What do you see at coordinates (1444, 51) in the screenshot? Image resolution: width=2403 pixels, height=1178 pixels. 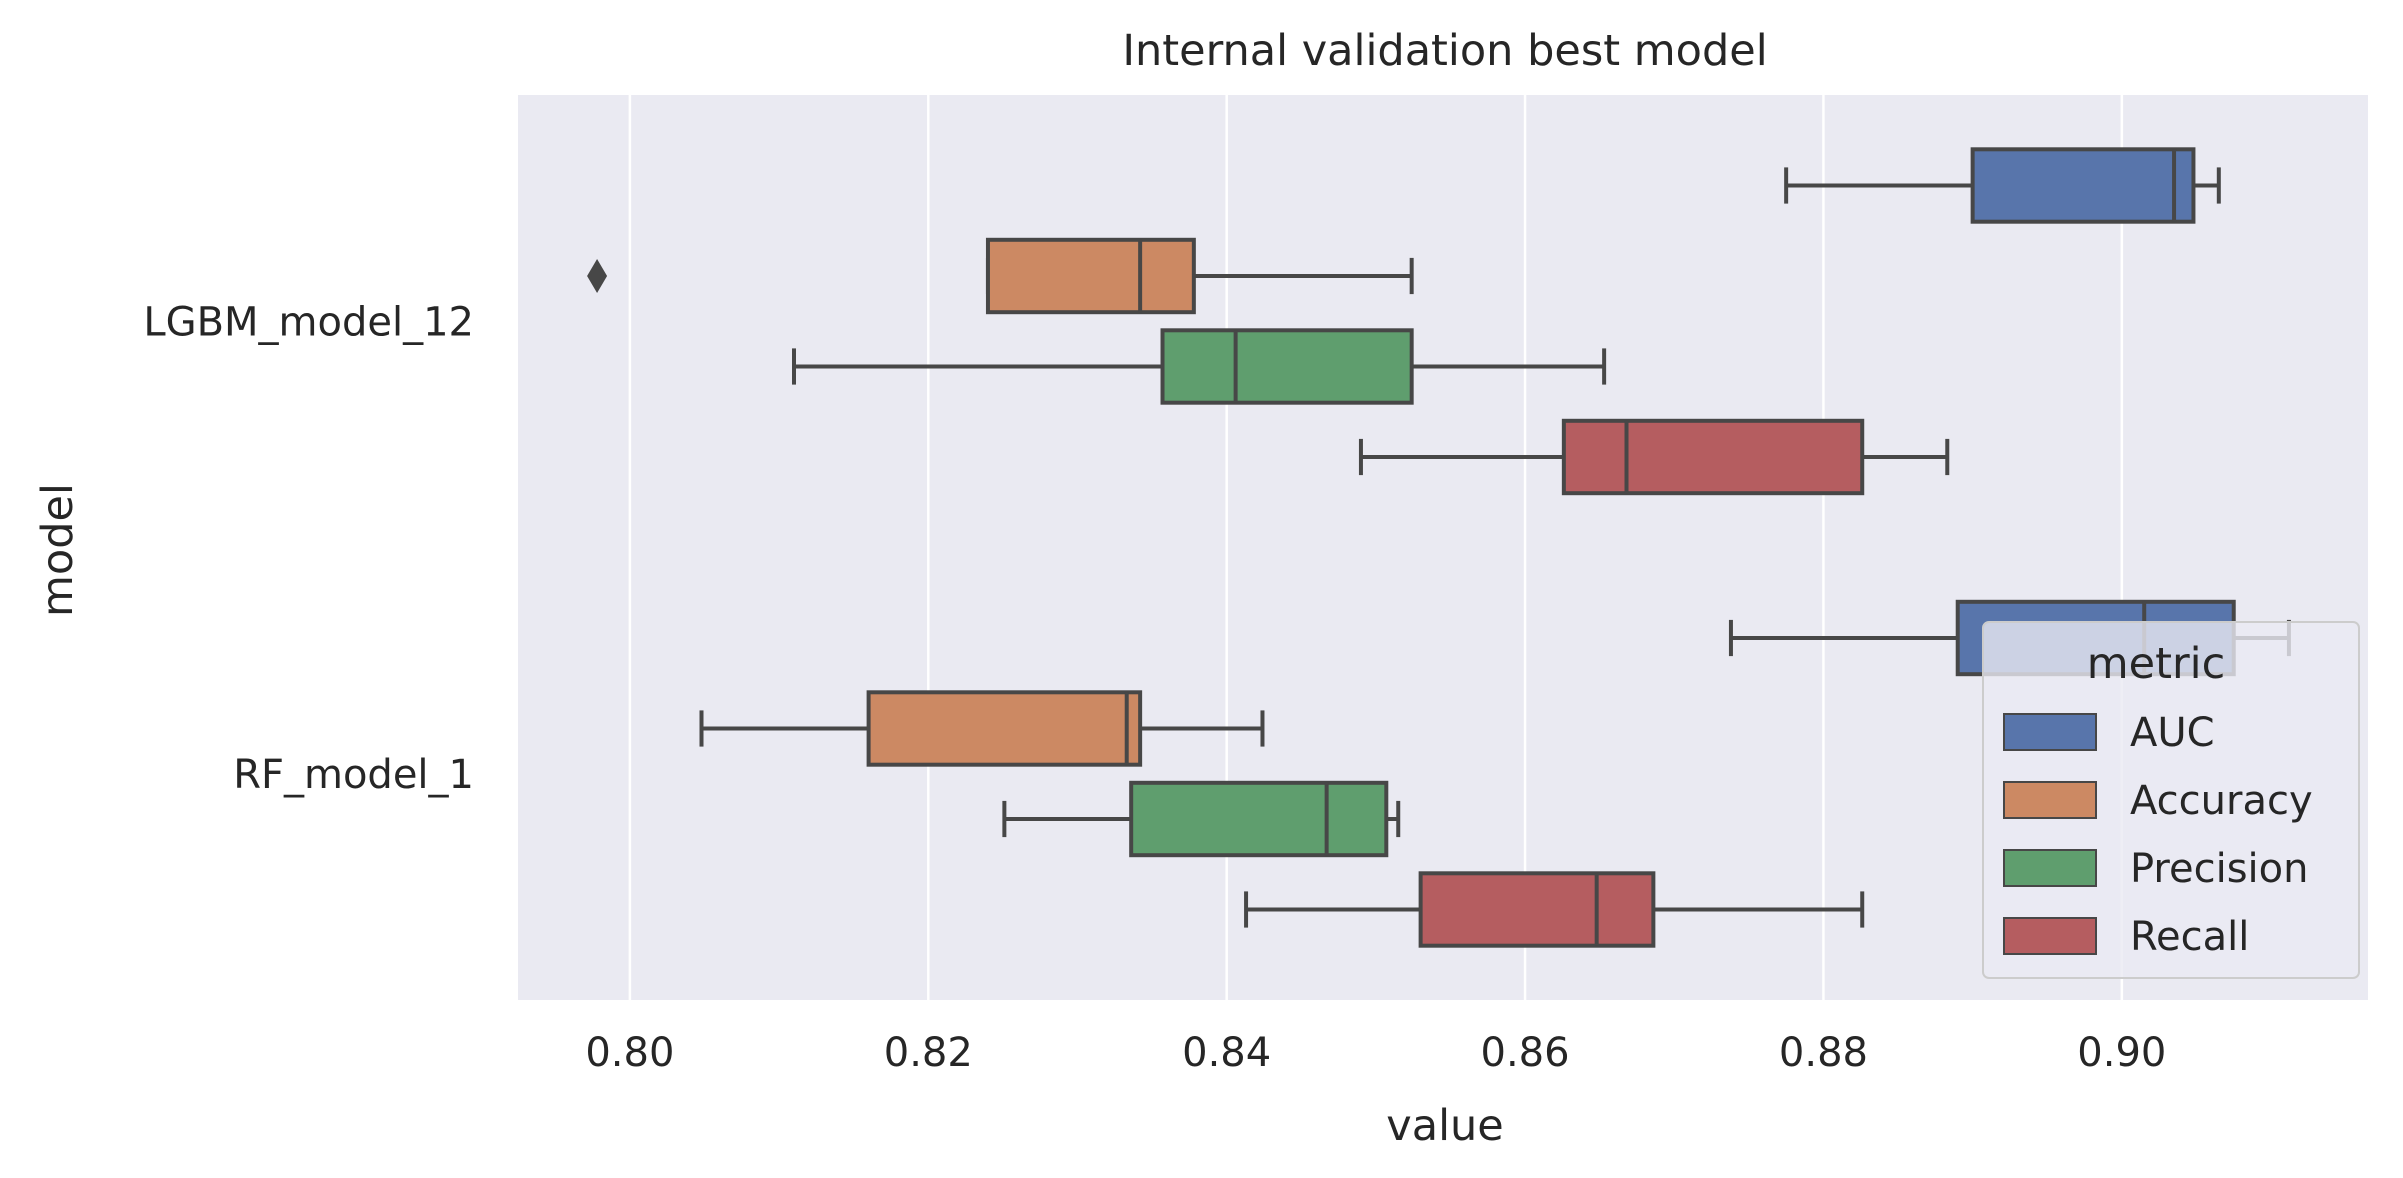 I see `chart-title: Internal validation best model` at bounding box center [1444, 51].